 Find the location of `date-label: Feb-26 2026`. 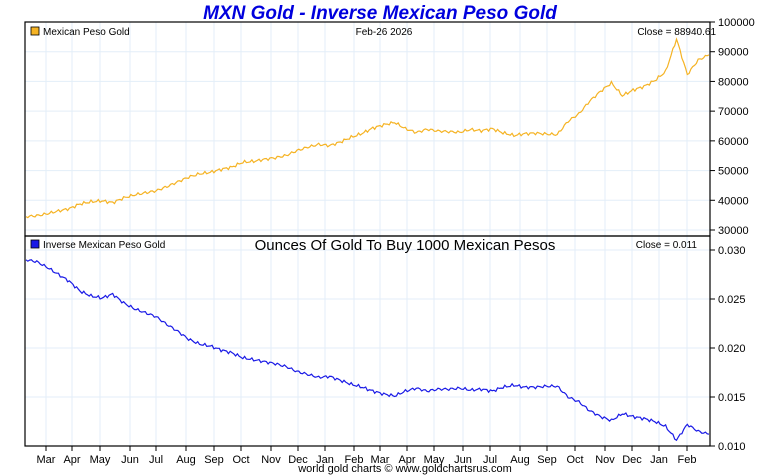

date-label: Feb-26 2026 is located at coordinates (384, 32).